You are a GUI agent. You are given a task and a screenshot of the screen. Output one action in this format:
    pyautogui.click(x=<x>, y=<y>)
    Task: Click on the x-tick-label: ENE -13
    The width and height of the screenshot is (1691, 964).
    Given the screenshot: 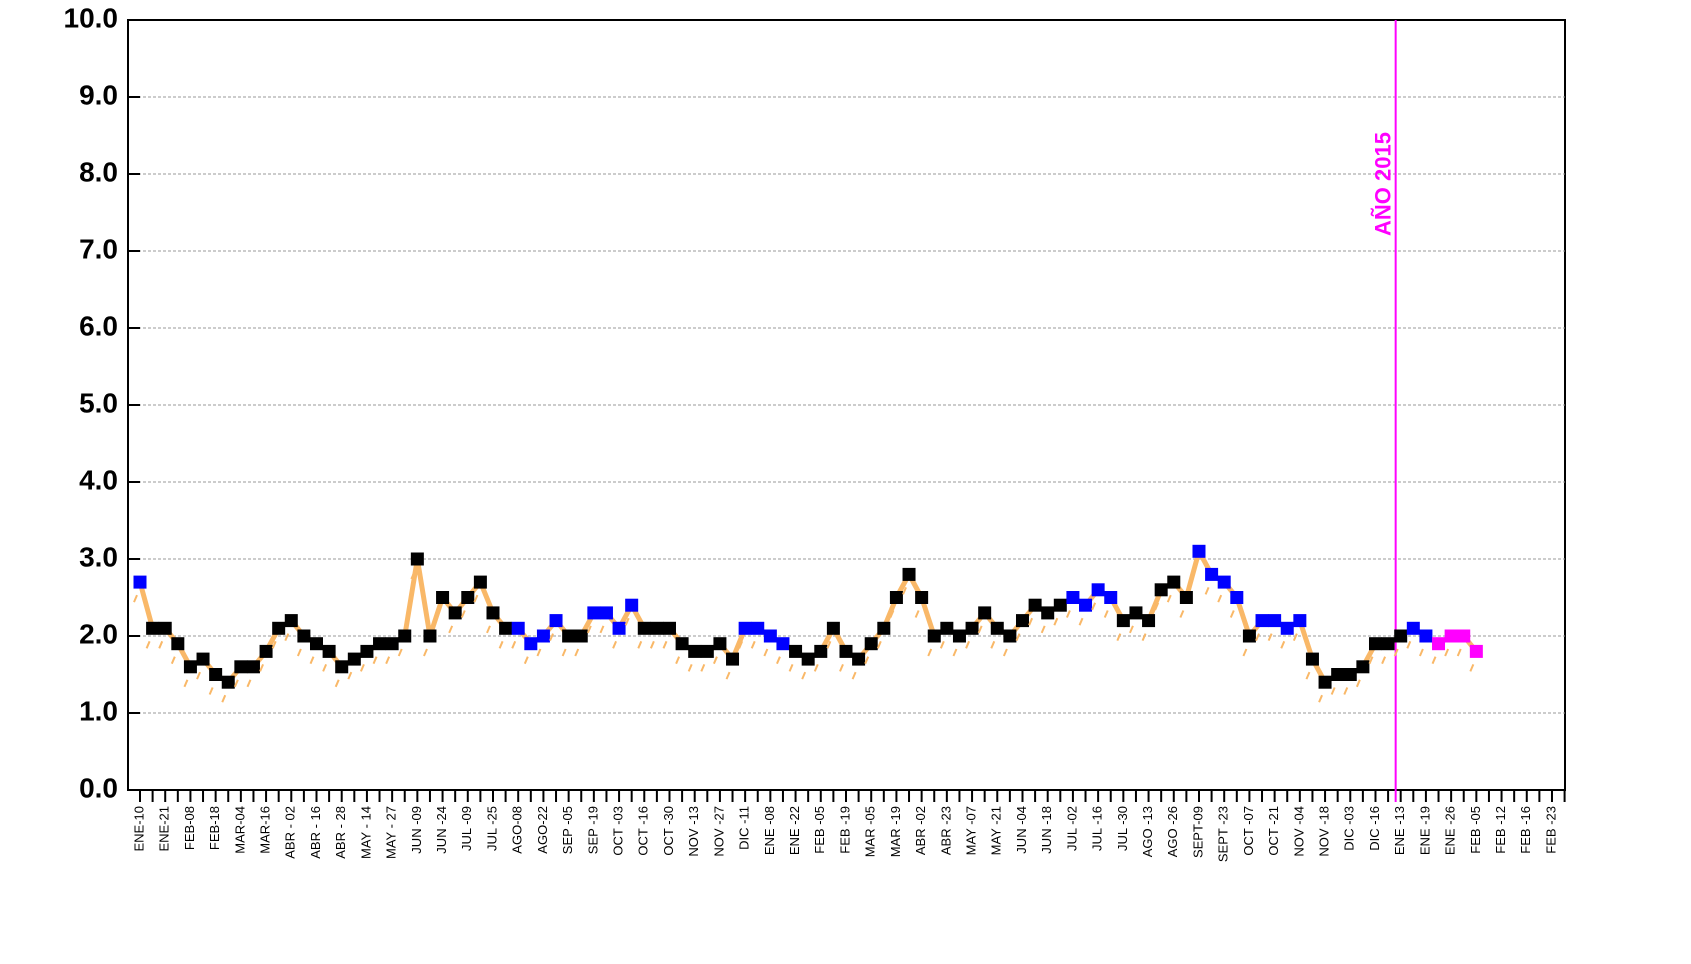 What is the action you would take?
    pyautogui.click(x=1399, y=830)
    